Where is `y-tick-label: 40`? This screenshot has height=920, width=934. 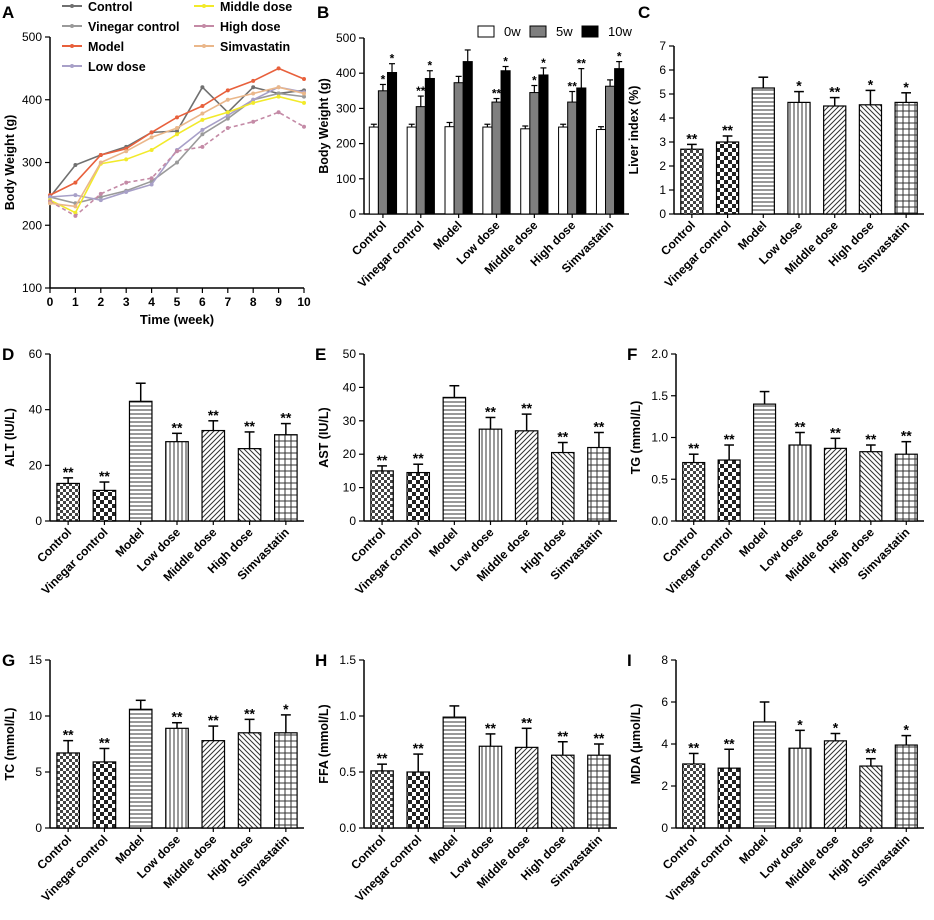 y-tick-label: 40 is located at coordinates (350, 387).